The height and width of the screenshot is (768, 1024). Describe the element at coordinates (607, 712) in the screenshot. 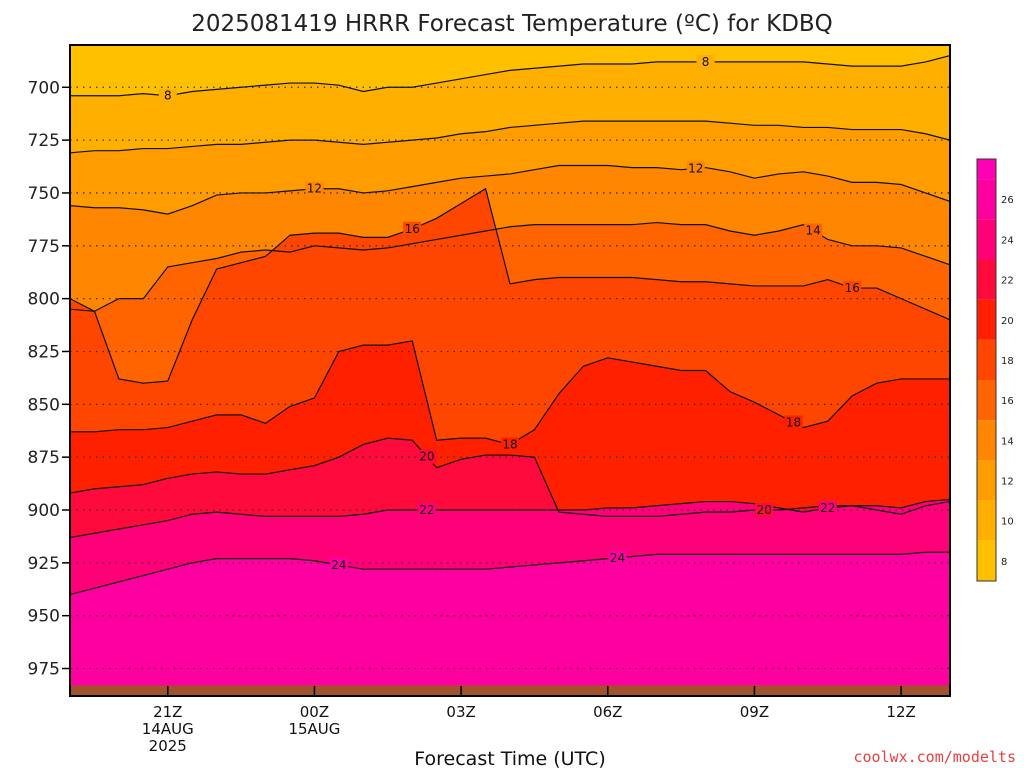

I see `x-tick-label: 06Z` at that location.